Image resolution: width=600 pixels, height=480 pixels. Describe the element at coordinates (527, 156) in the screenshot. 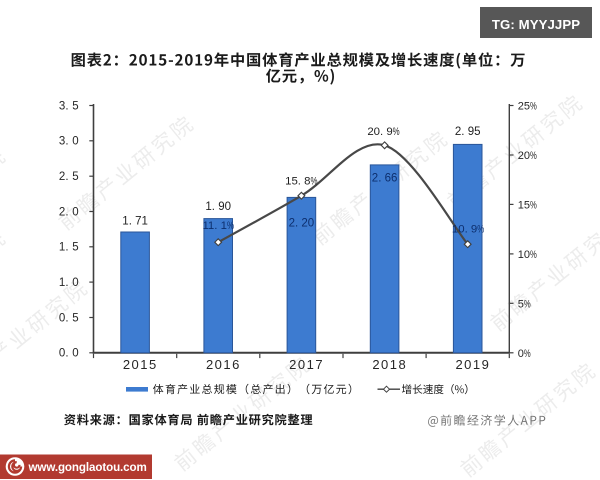

I see `svg-text: 20%` at that location.